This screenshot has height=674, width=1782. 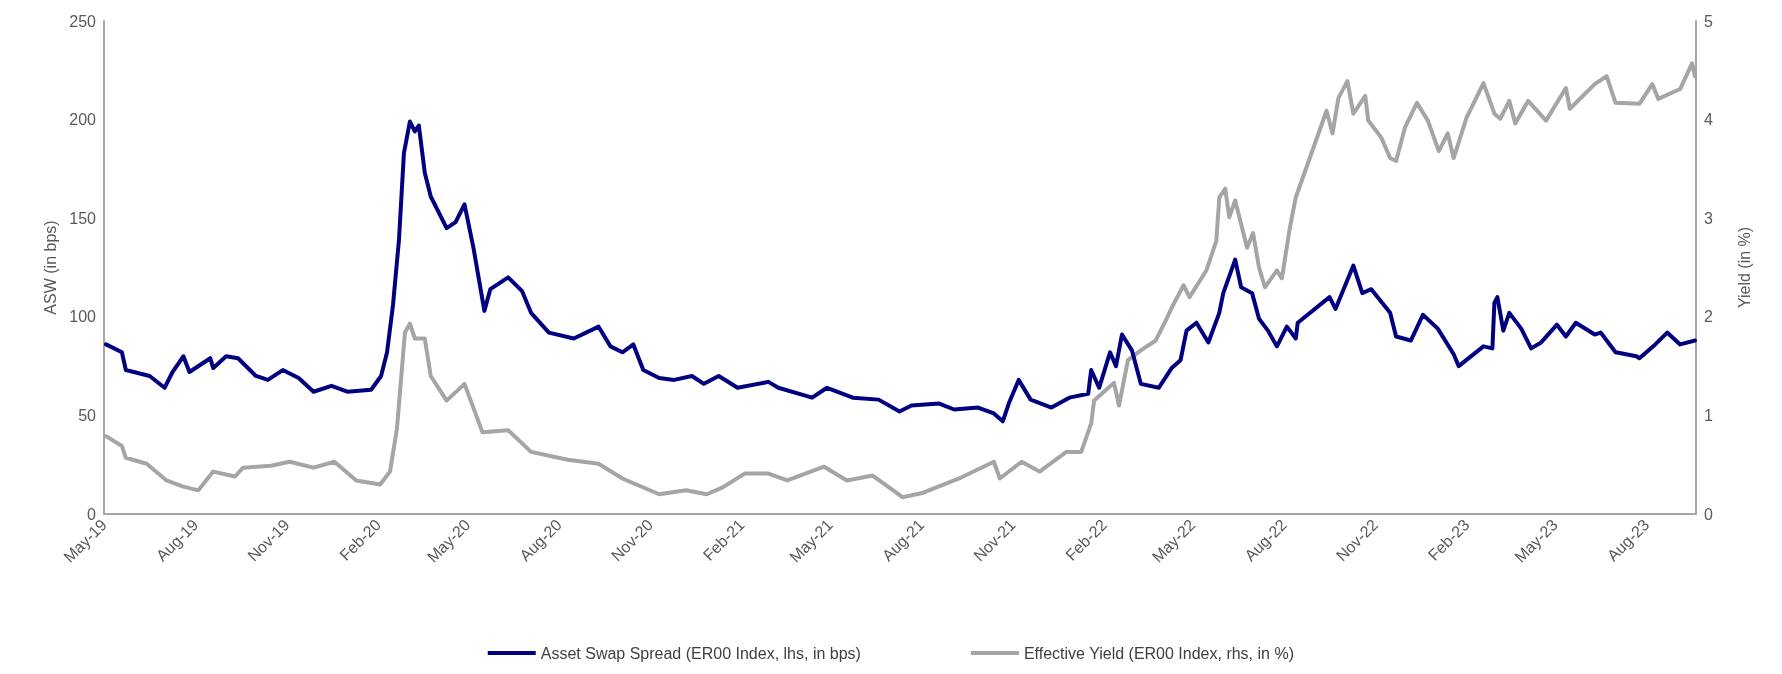 I want to click on y2-tick-label: 1, so click(x=1708, y=415).